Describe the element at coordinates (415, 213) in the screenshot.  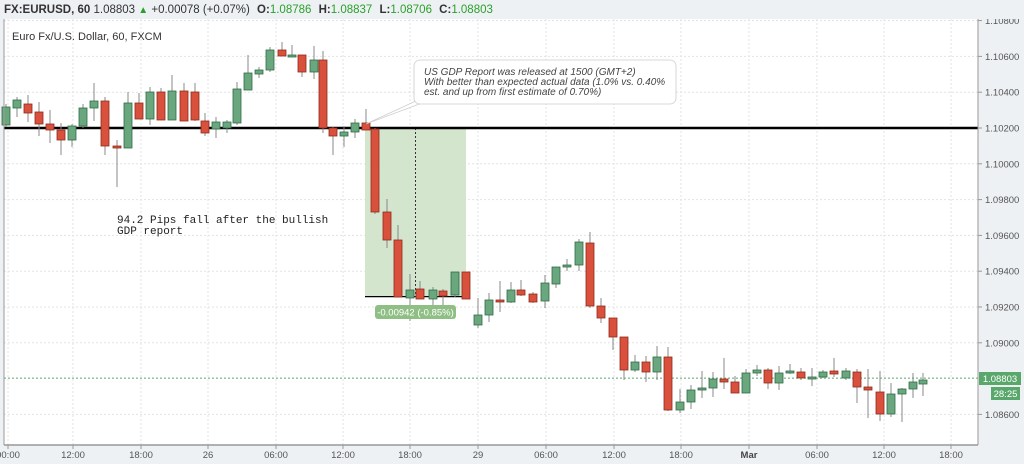
I see `measure-range` at that location.